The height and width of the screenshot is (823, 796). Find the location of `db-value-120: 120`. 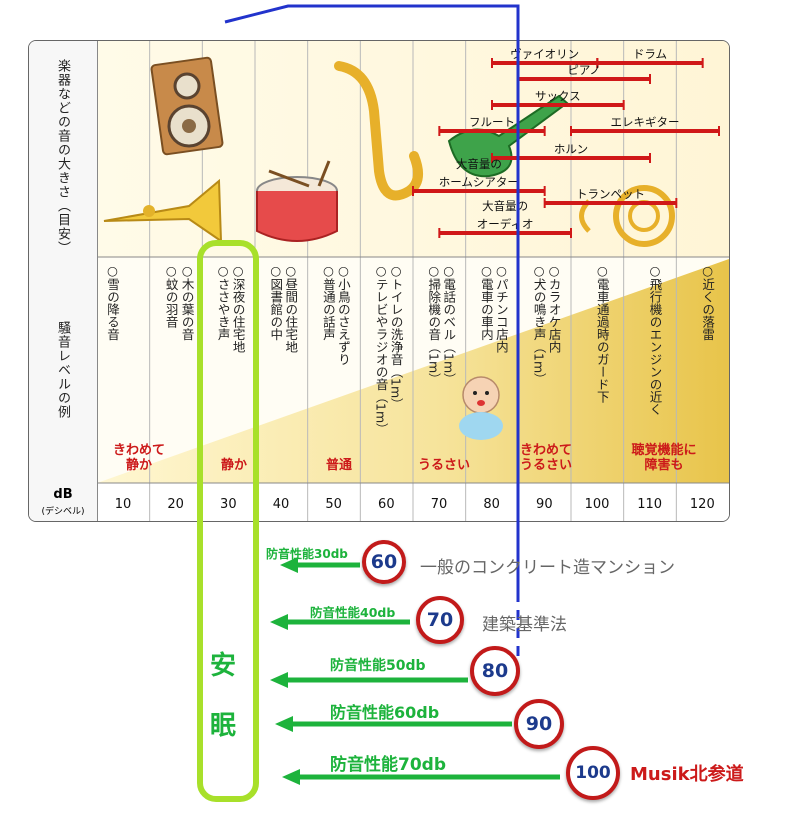

db-value-120: 120 is located at coordinates (702, 504).